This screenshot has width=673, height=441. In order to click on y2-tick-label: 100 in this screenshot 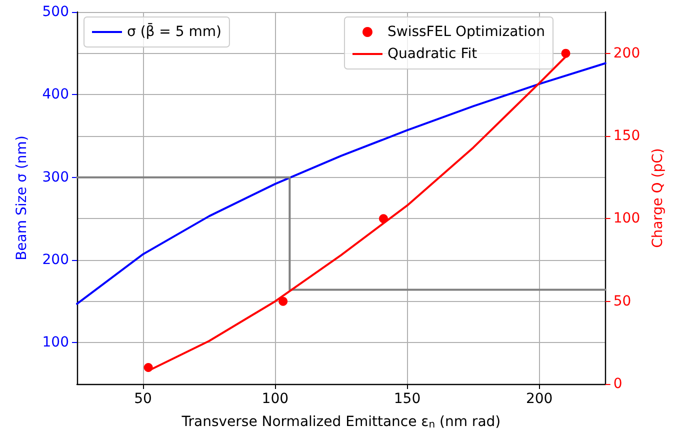, I will do `click(626, 218)`.